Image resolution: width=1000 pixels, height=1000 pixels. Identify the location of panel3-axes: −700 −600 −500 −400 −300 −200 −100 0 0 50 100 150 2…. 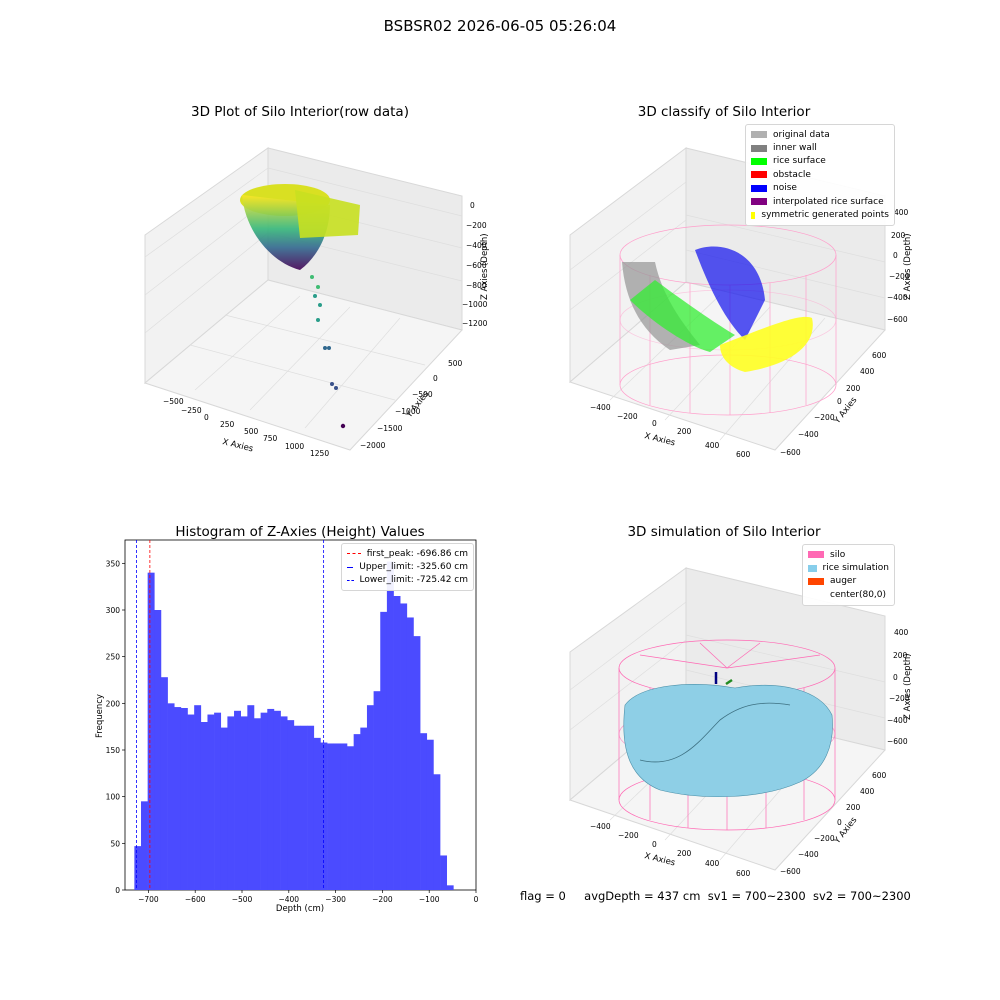
(292, 721).